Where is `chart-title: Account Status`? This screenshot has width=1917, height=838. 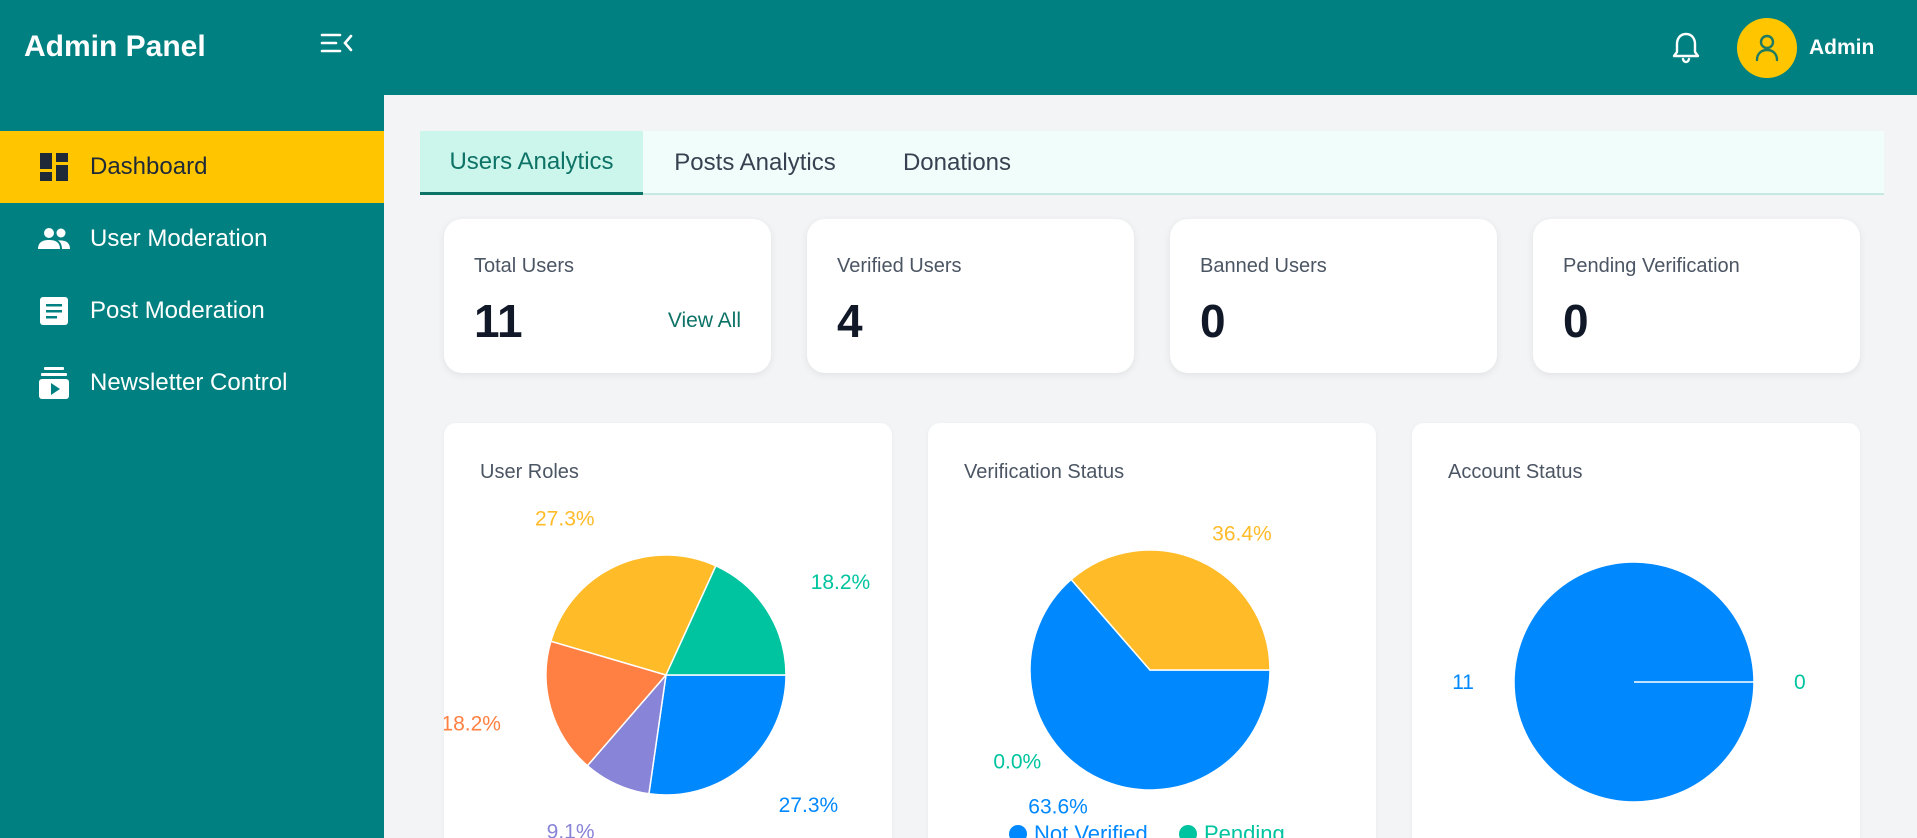
chart-title: Account Status is located at coordinates (1515, 472).